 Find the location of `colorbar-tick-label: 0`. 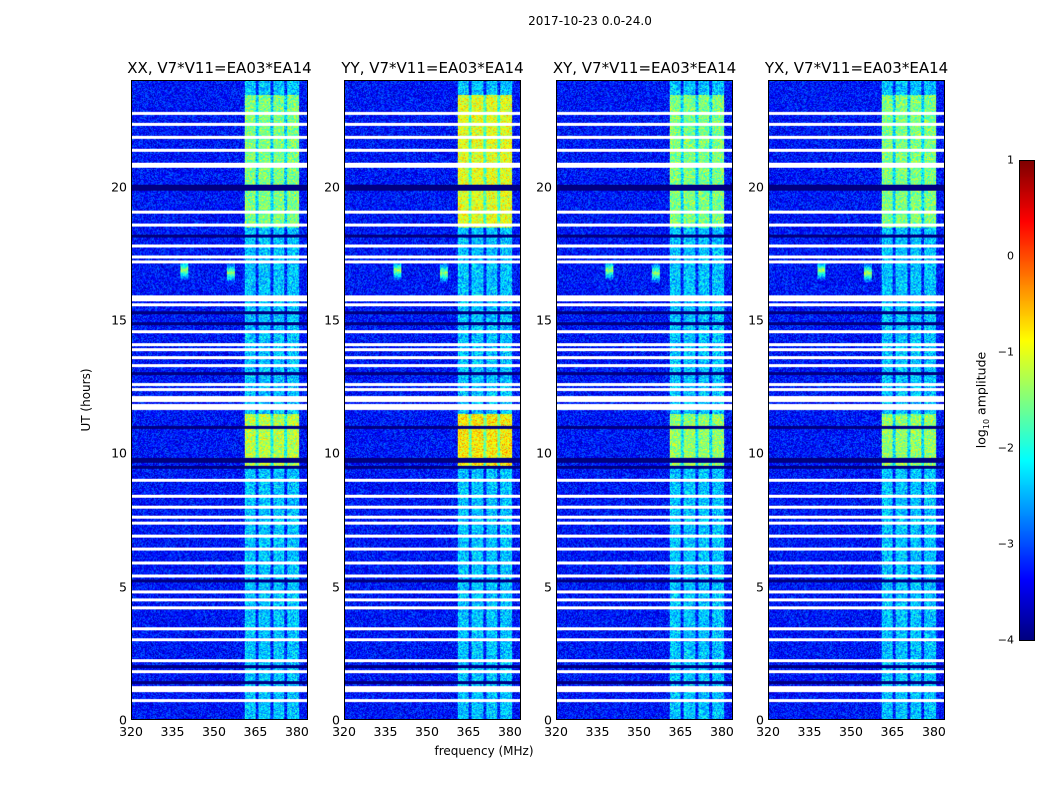

colorbar-tick-label: 0 is located at coordinates (1010, 256).